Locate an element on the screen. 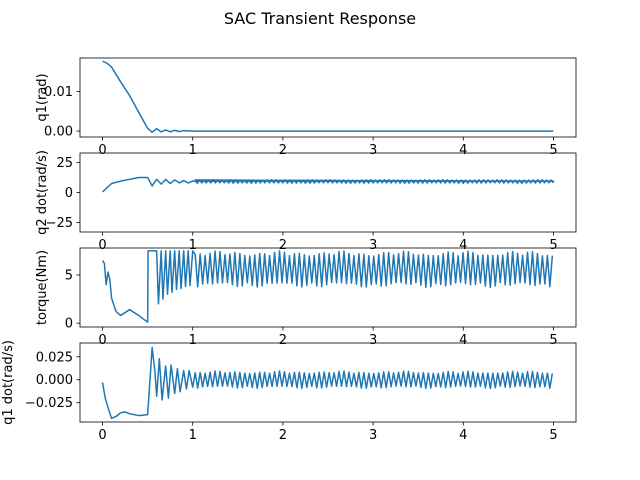 Image resolution: width=640 pixels, height=480 pixels. x-tick-label-1-5: 5 is located at coordinates (553, 150).